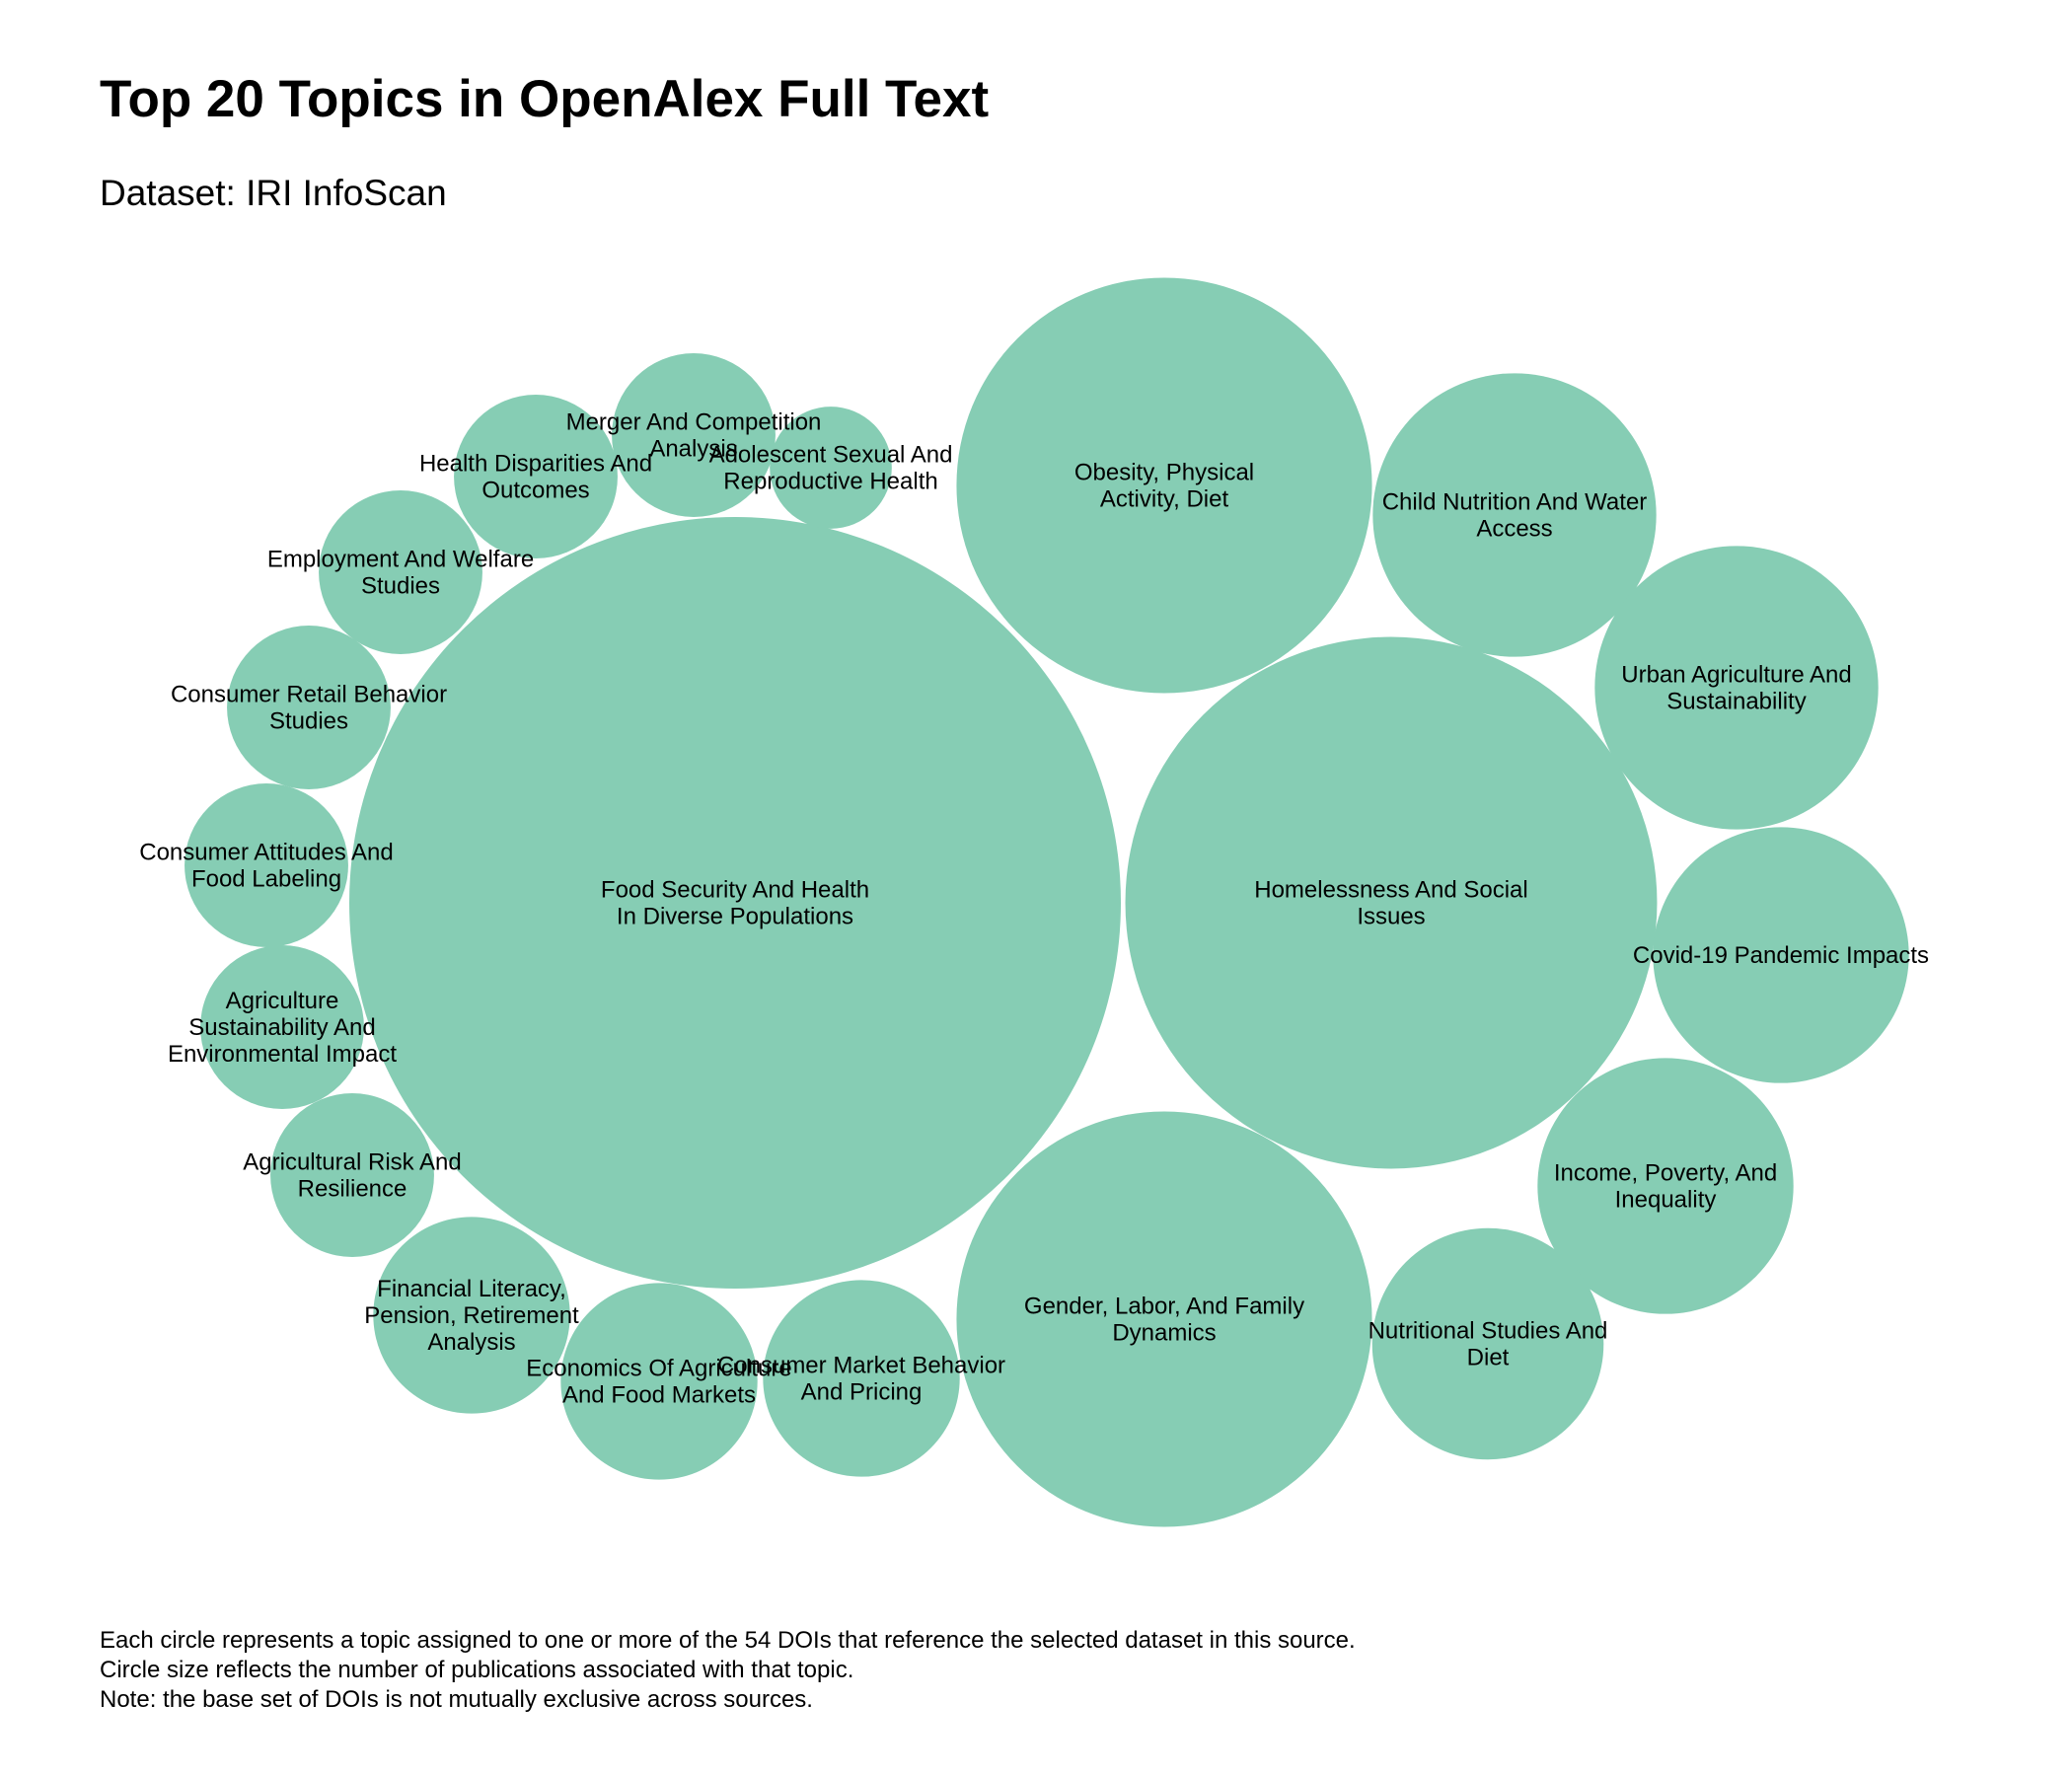 The width and height of the screenshot is (2072, 1776). What do you see at coordinates (309, 695) in the screenshot?
I see `bubble-label-line: Consumer Retail Behavior` at bounding box center [309, 695].